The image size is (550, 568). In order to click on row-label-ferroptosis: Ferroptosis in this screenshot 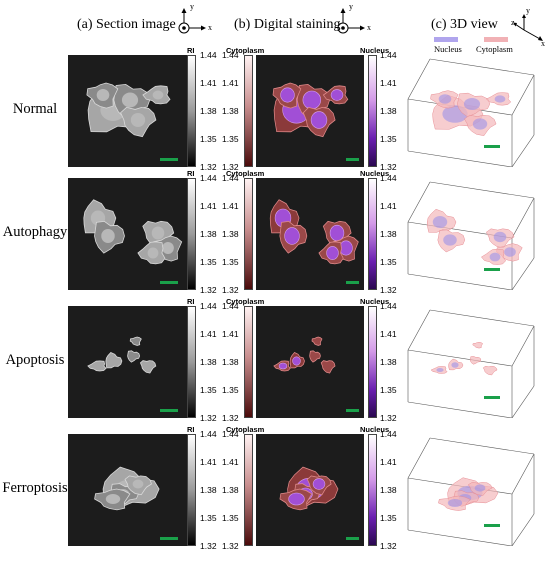, I will do `click(35, 488)`.